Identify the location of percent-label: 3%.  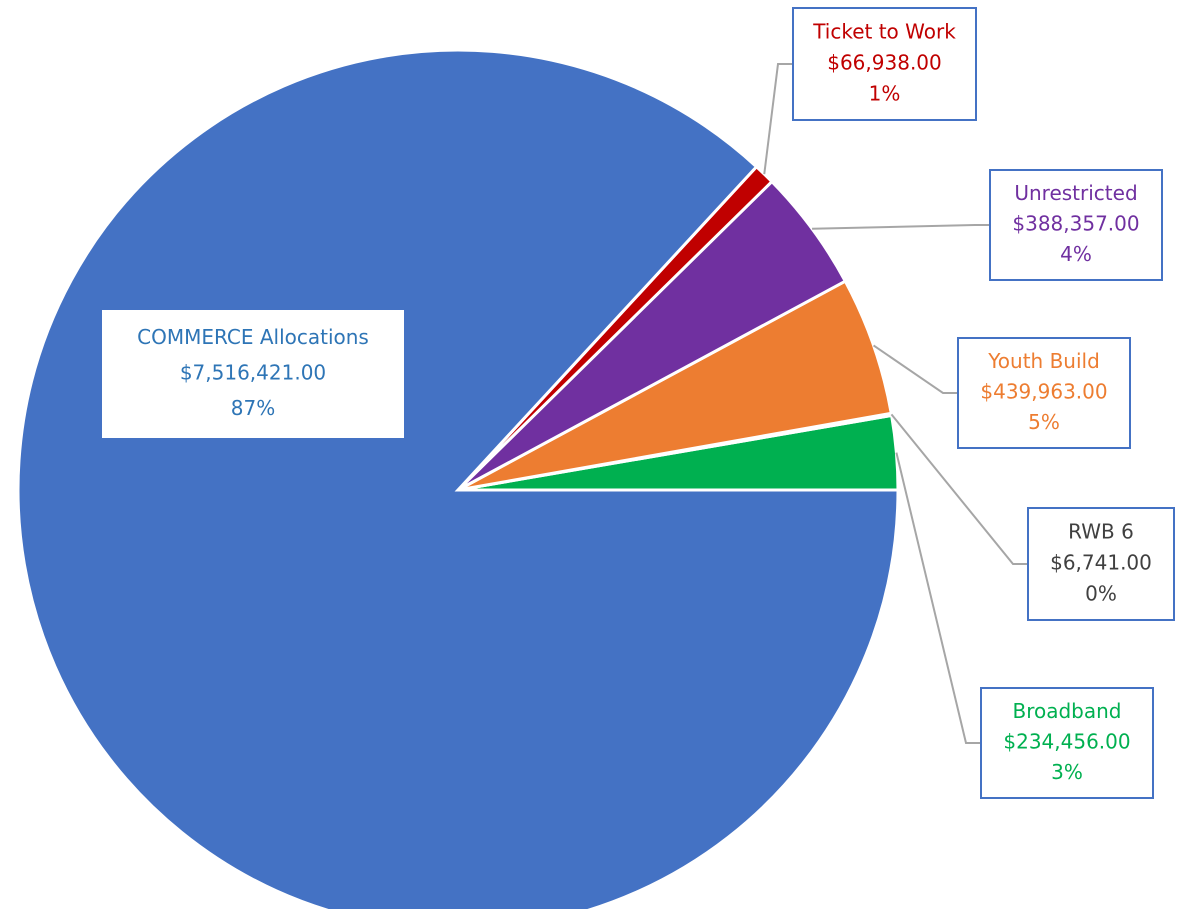
(1067, 772).